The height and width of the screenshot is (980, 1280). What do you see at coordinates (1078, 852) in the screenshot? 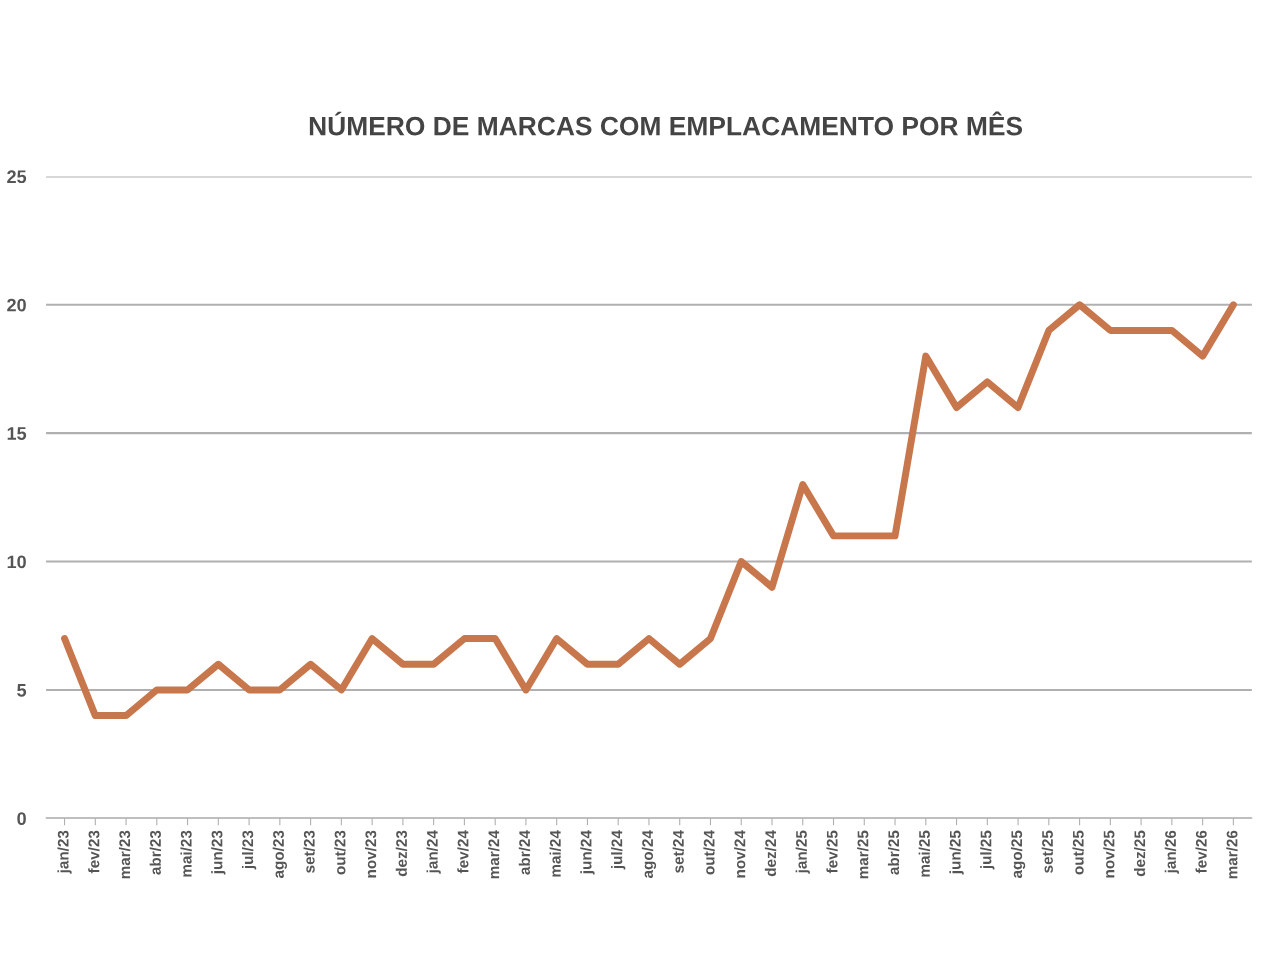
I see `x-tick-label: out/25` at bounding box center [1078, 852].